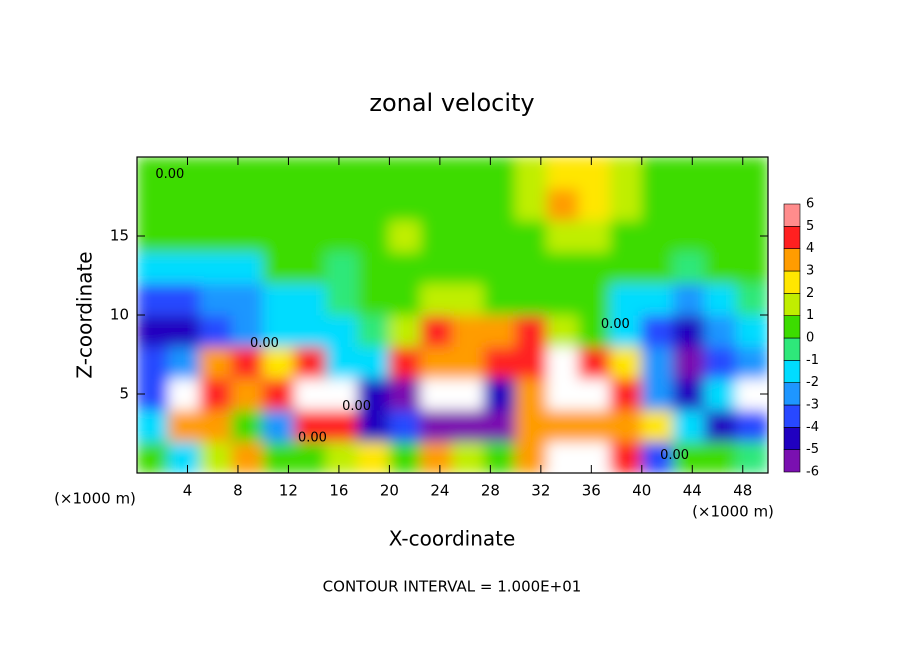 The image size is (904, 654). I want to click on x-units-right: (×1000 m), so click(733, 512).